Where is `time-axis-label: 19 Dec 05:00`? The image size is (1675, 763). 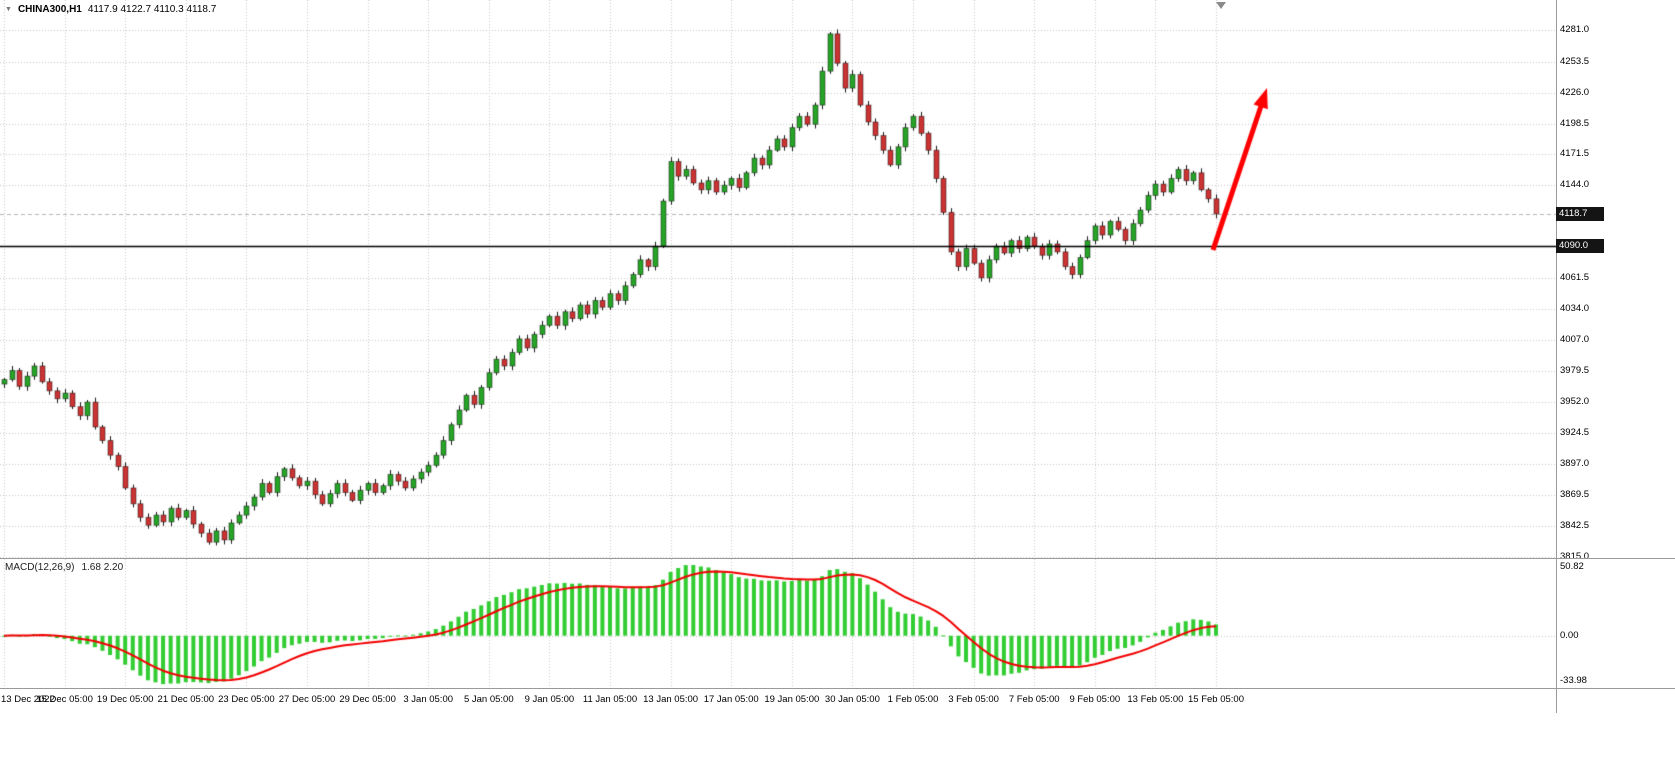 time-axis-label: 19 Dec 05:00 is located at coordinates (125, 699).